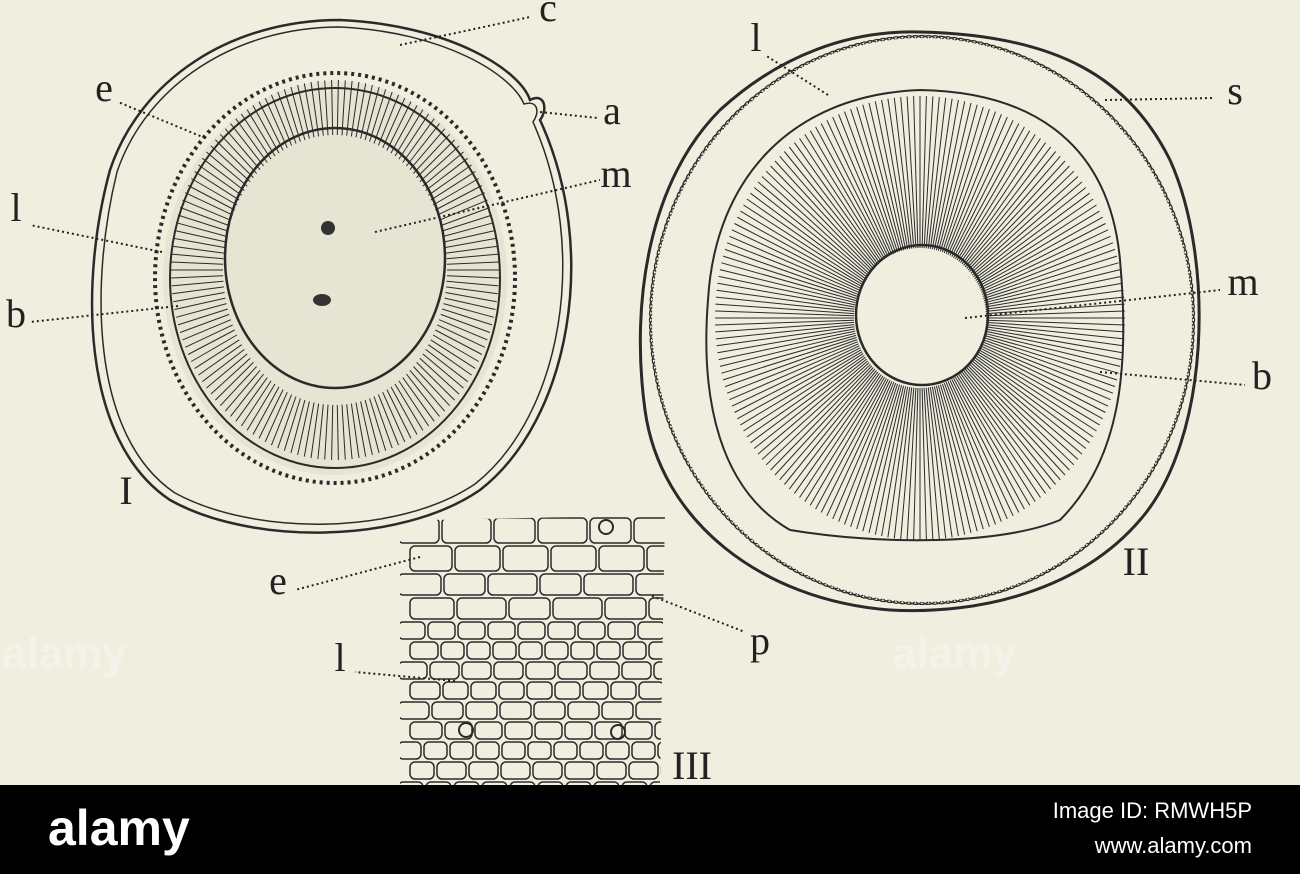 The width and height of the screenshot is (1300, 874). What do you see at coordinates (64, 653) in the screenshot?
I see `watermark: alamy` at bounding box center [64, 653].